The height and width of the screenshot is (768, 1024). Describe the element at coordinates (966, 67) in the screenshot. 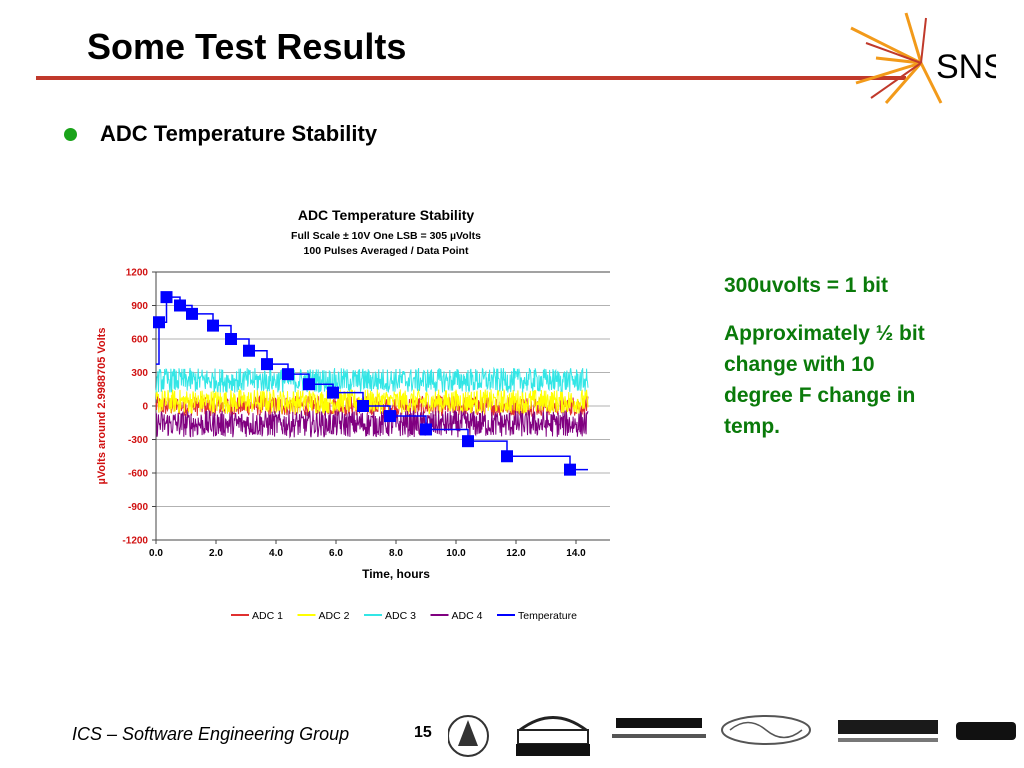

I see `sns-logo-text: SNS` at that location.